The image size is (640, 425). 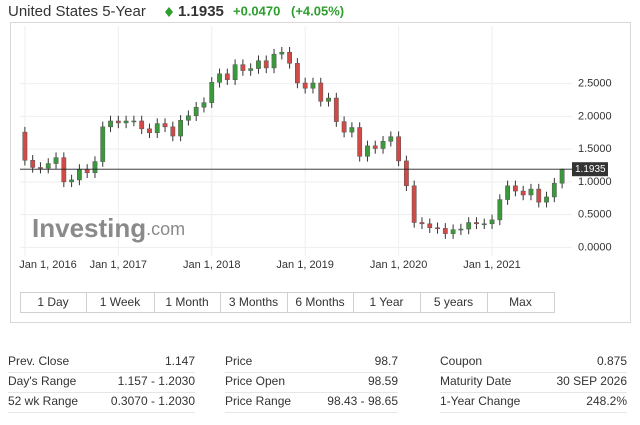 I want to click on stat-value: 248.2%, so click(x=606, y=401).